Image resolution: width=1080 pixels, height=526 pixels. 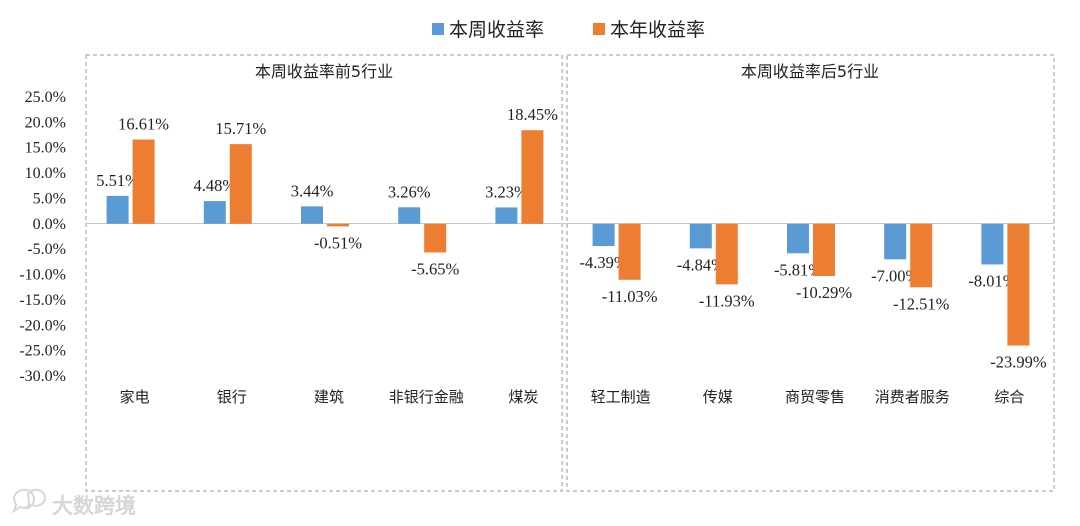 I want to click on panel-title-top: 本周收益率前5行业, so click(x=324, y=71).